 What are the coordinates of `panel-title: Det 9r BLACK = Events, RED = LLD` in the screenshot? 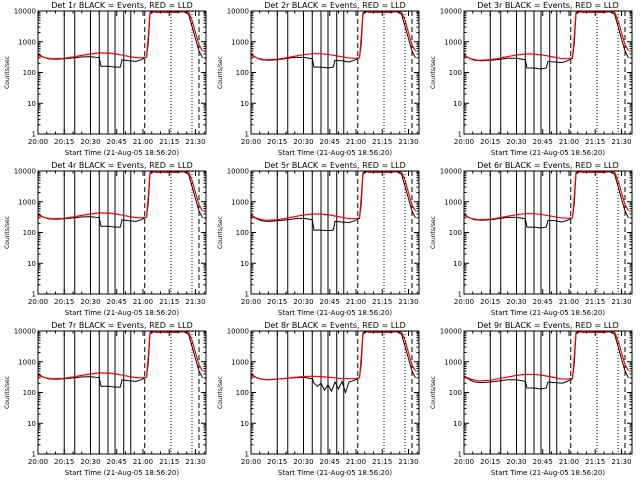 It's located at (548, 325).